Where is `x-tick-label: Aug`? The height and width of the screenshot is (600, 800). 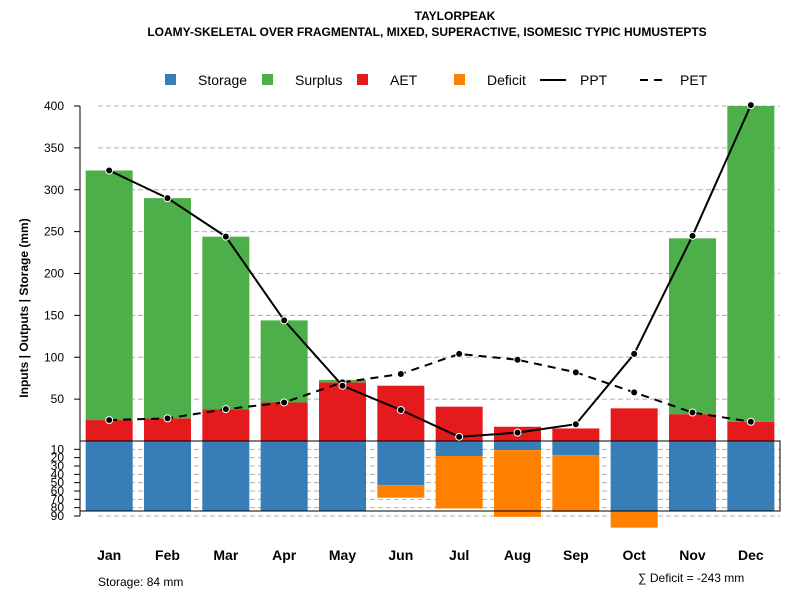 x-tick-label: Aug is located at coordinates (517, 555).